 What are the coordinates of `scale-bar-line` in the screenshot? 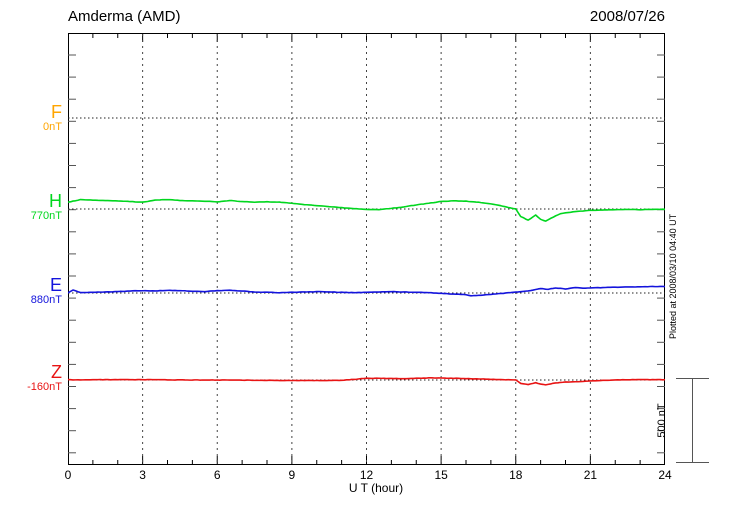 It's located at (692, 420).